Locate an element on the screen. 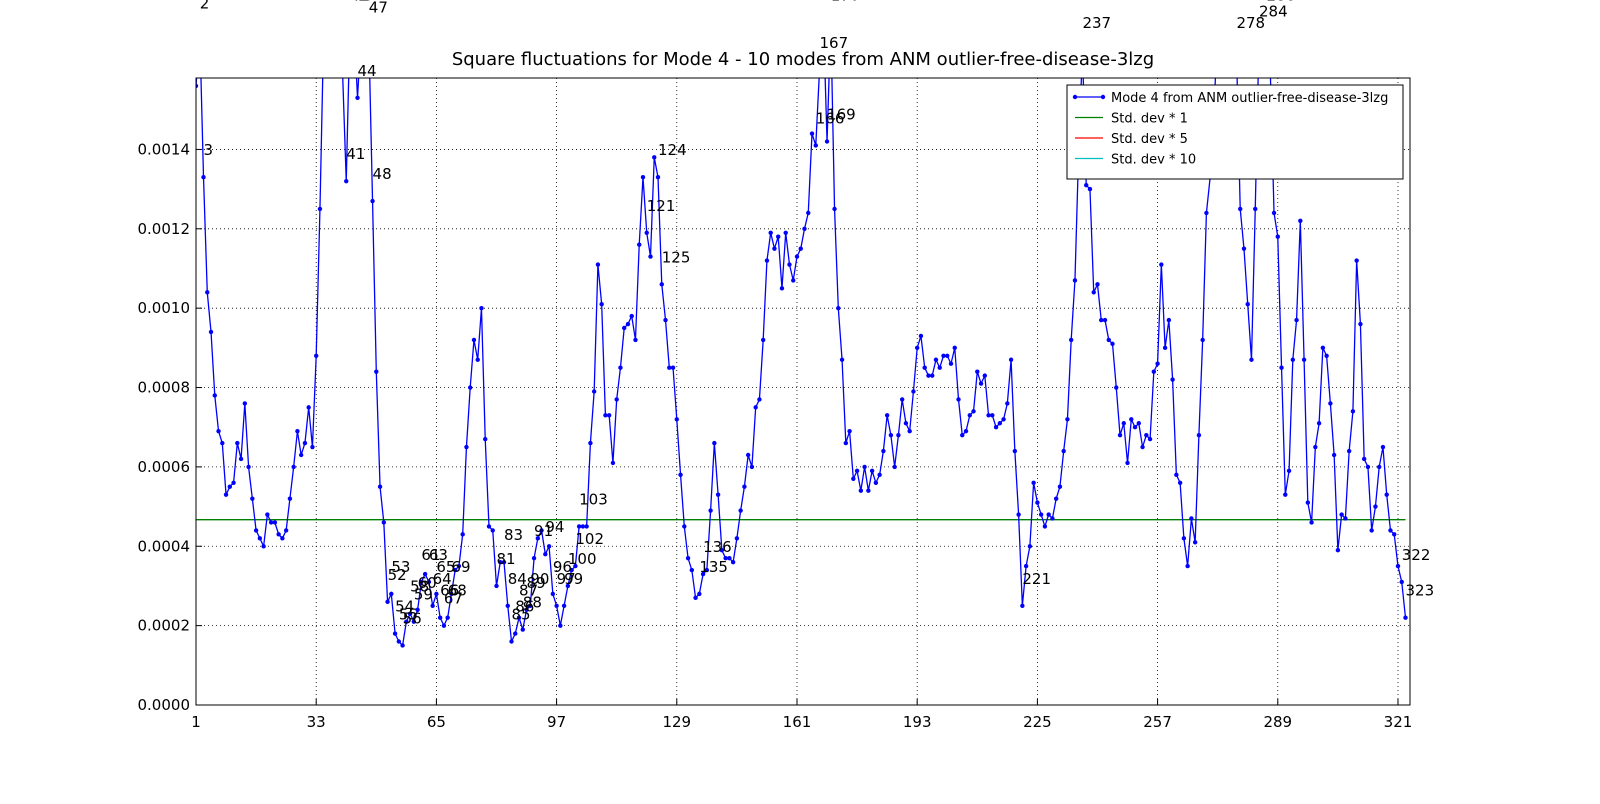 The width and height of the screenshot is (1600, 804). point-annotation: 103 is located at coordinates (593, 499).